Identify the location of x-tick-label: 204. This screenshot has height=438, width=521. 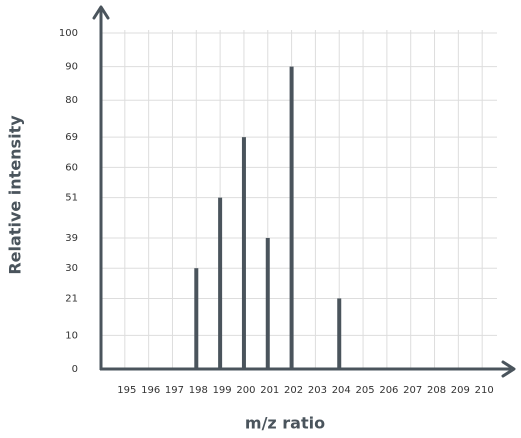
(341, 390).